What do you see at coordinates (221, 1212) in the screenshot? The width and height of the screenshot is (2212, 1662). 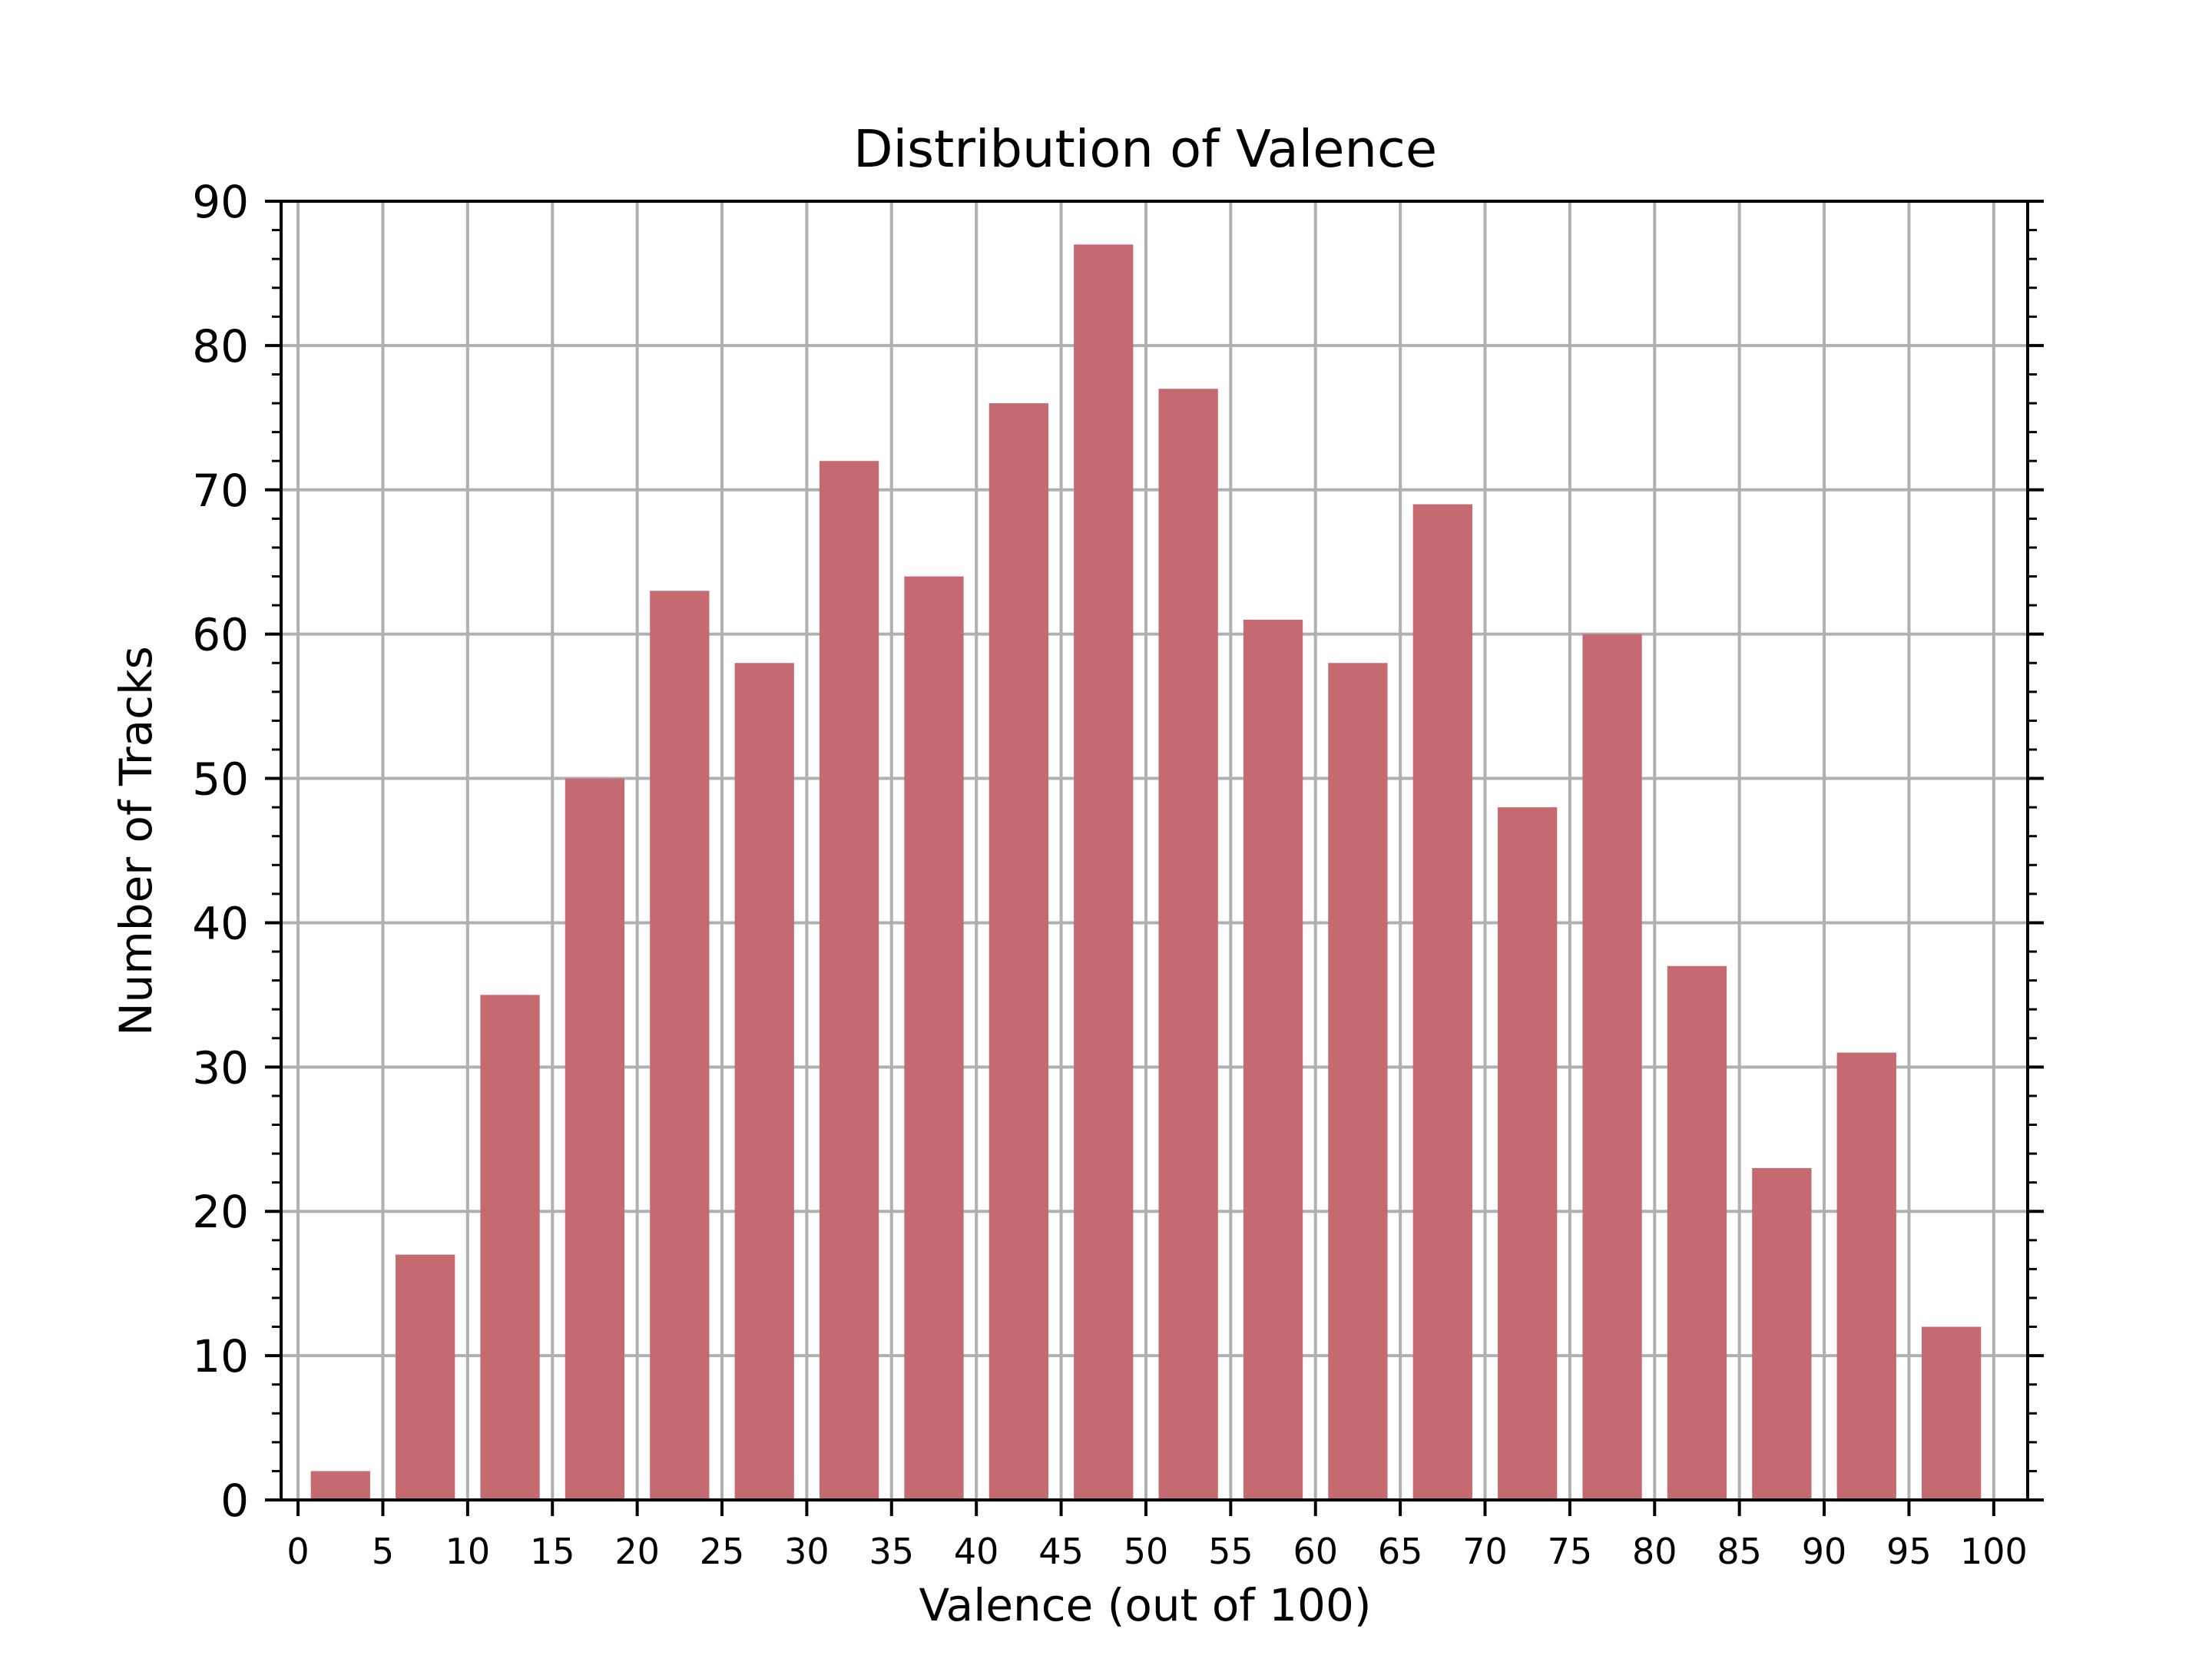 I see `y-tick-label: 20` at bounding box center [221, 1212].